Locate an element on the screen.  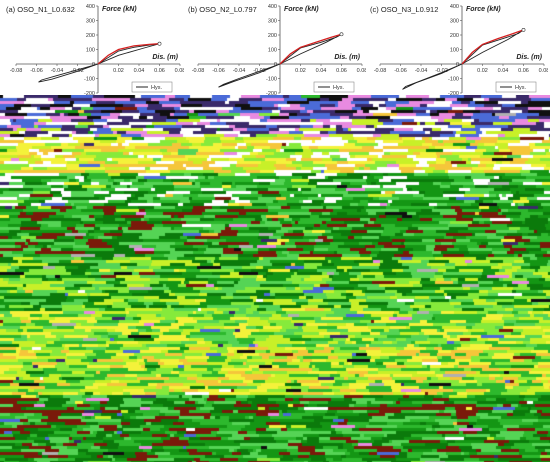
chart-title: (c) OSO_N3_L0.912 is located at coordinates (404, 9).